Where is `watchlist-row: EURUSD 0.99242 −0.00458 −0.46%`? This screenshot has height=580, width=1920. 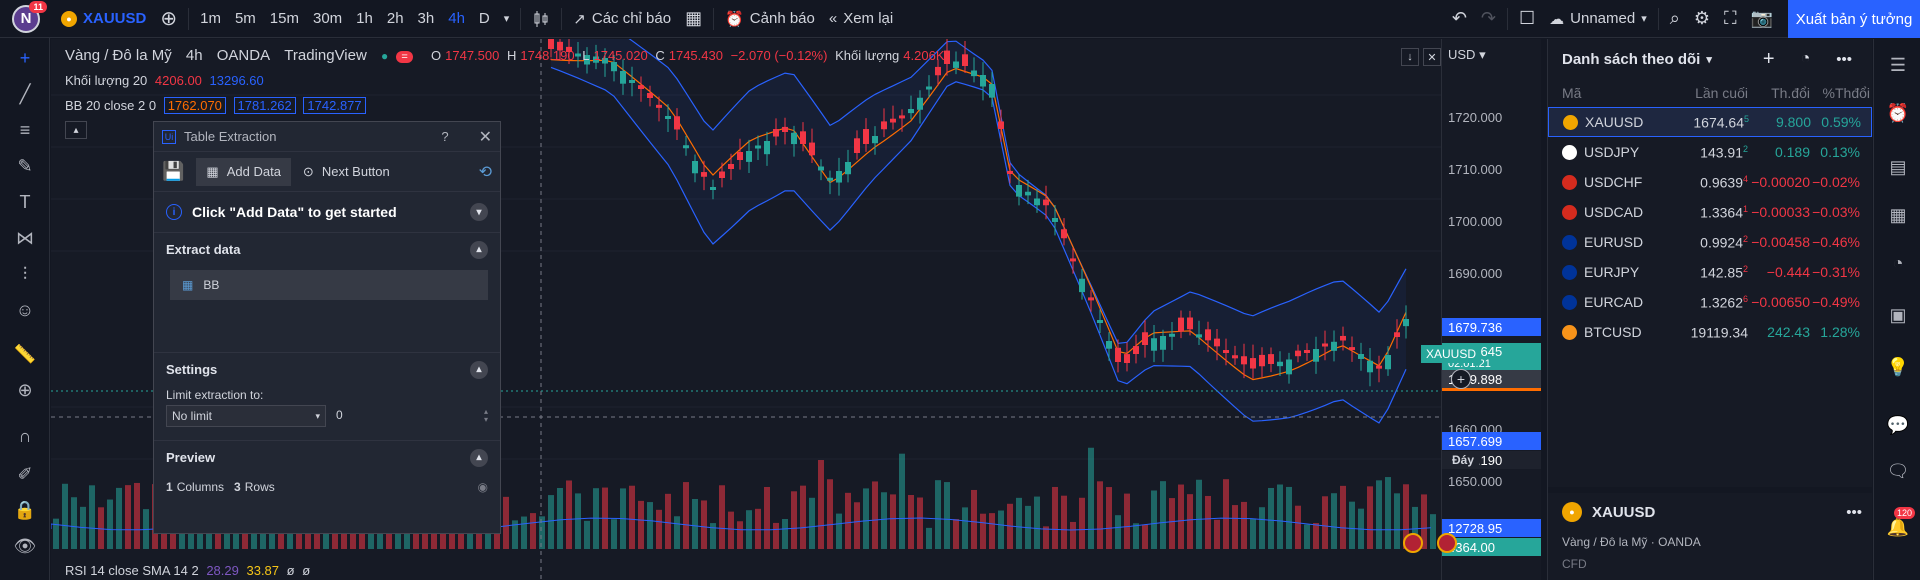
watchlist-row: EURUSD 0.99242 −0.00458 −0.46% is located at coordinates (1710, 242).